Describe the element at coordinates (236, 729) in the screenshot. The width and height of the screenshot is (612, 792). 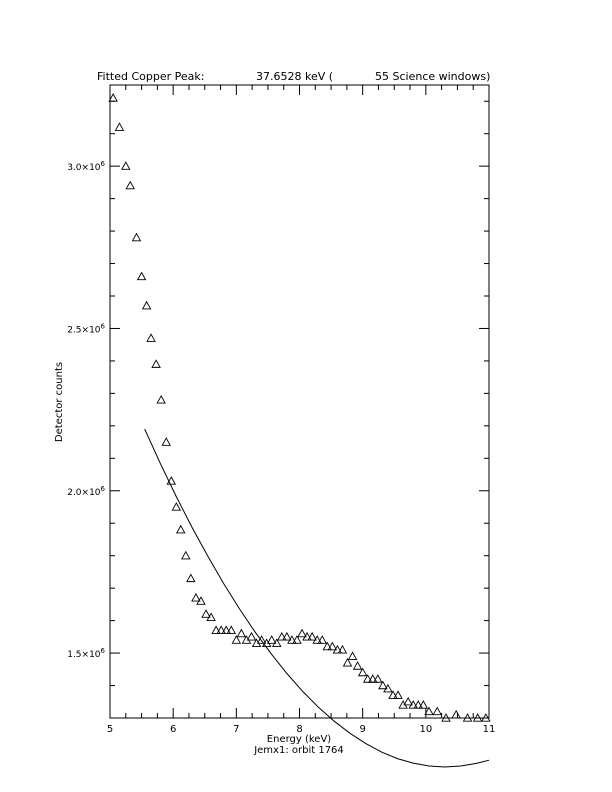
I see `x-tick-label: 7` at that location.